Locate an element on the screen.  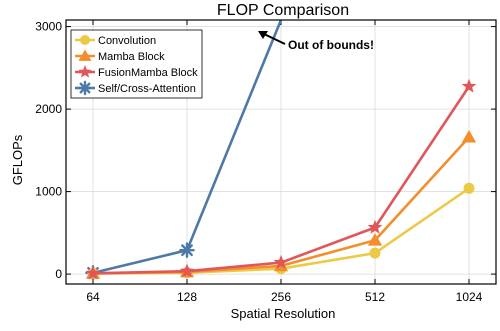
y-tick-label: 0 is located at coordinates (58, 274).